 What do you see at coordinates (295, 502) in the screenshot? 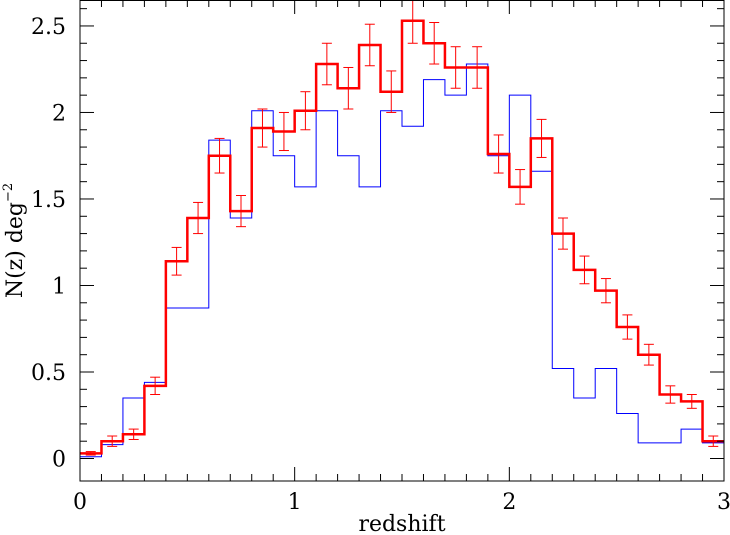
I see `x-tick-label: 1` at bounding box center [295, 502].